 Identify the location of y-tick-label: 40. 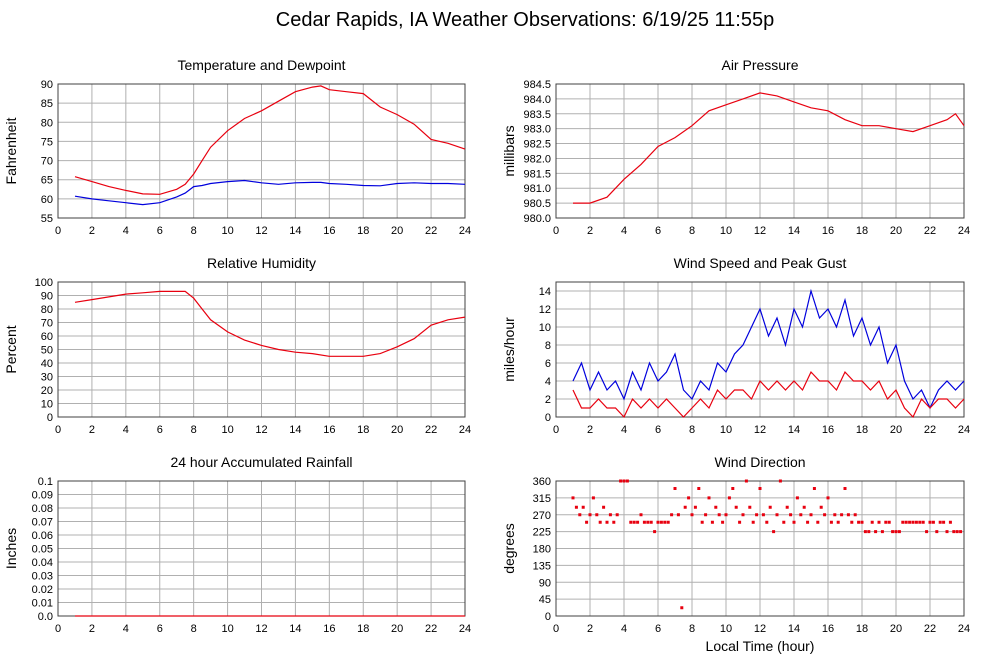
(47, 364).